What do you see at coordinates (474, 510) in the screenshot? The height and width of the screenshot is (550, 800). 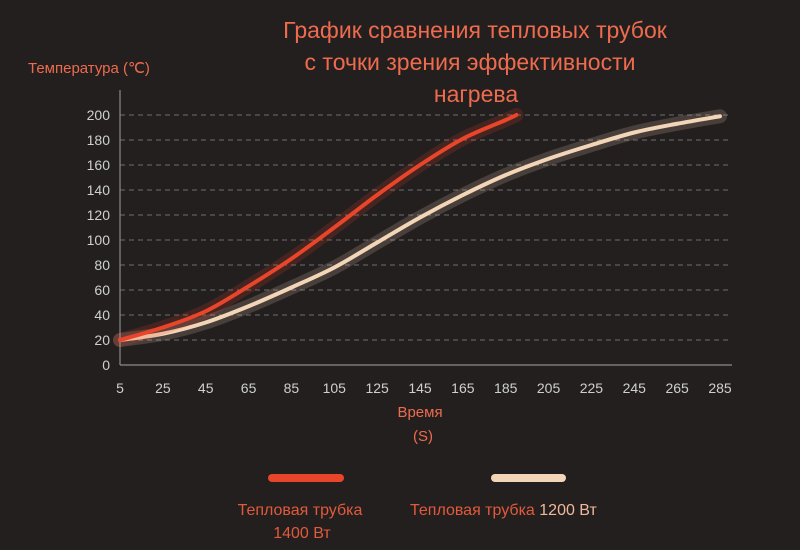 I see `legend-label-1200w-name: Тепловая трубка` at bounding box center [474, 510].